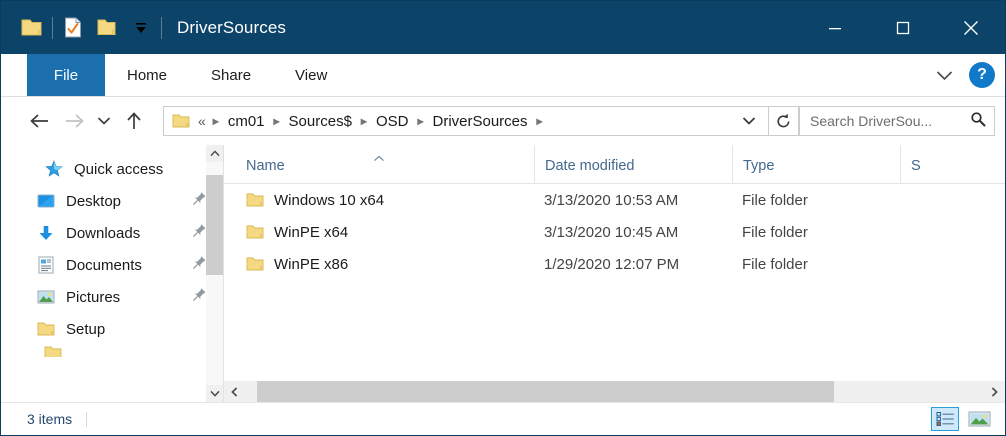 Image resolution: width=1006 pixels, height=436 pixels. Describe the element at coordinates (320, 121) in the screenshot. I see `breadcrumb-item-sources: Sources$` at that location.